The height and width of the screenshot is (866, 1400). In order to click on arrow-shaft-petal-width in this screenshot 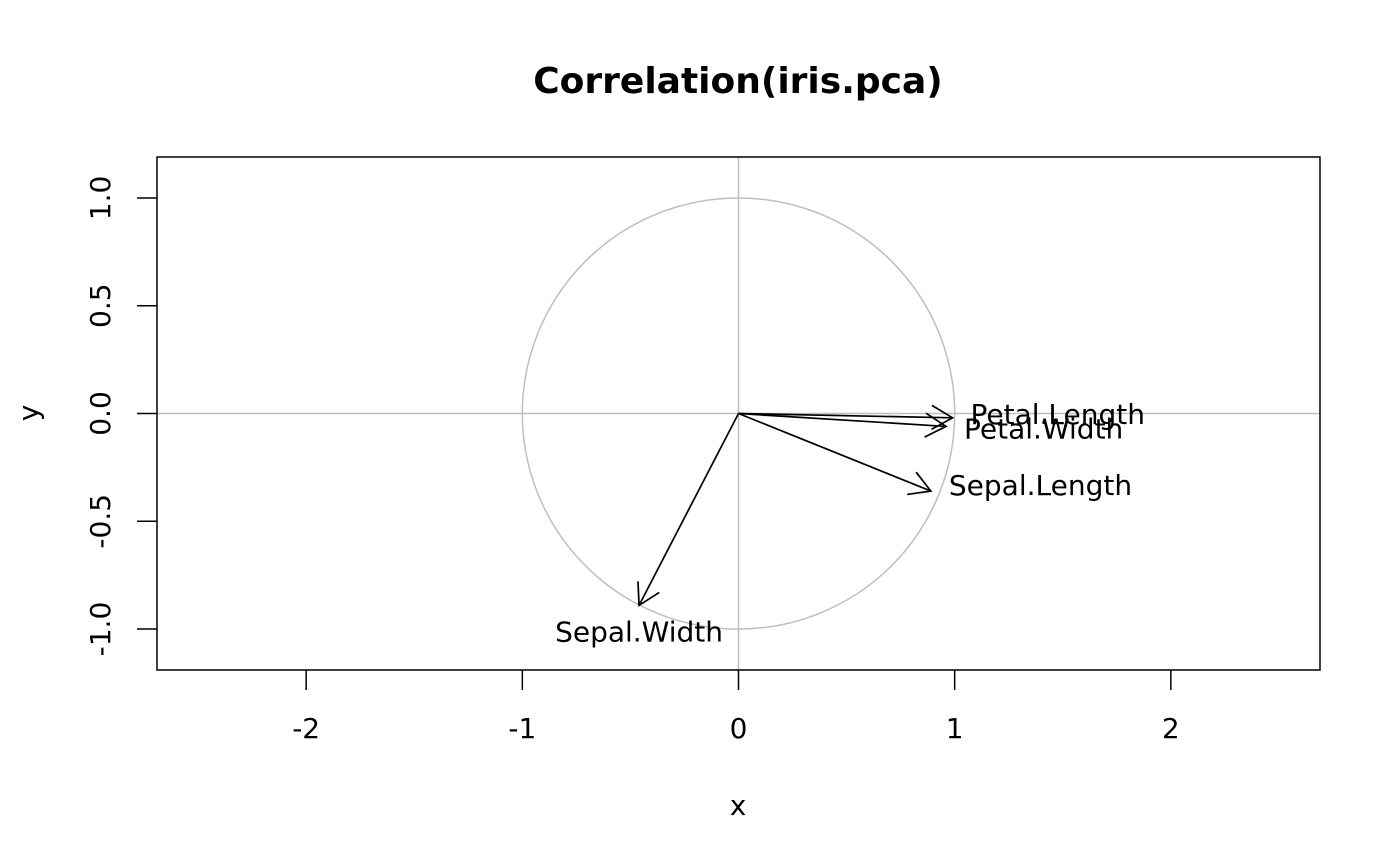, I will do `click(842, 420)`.